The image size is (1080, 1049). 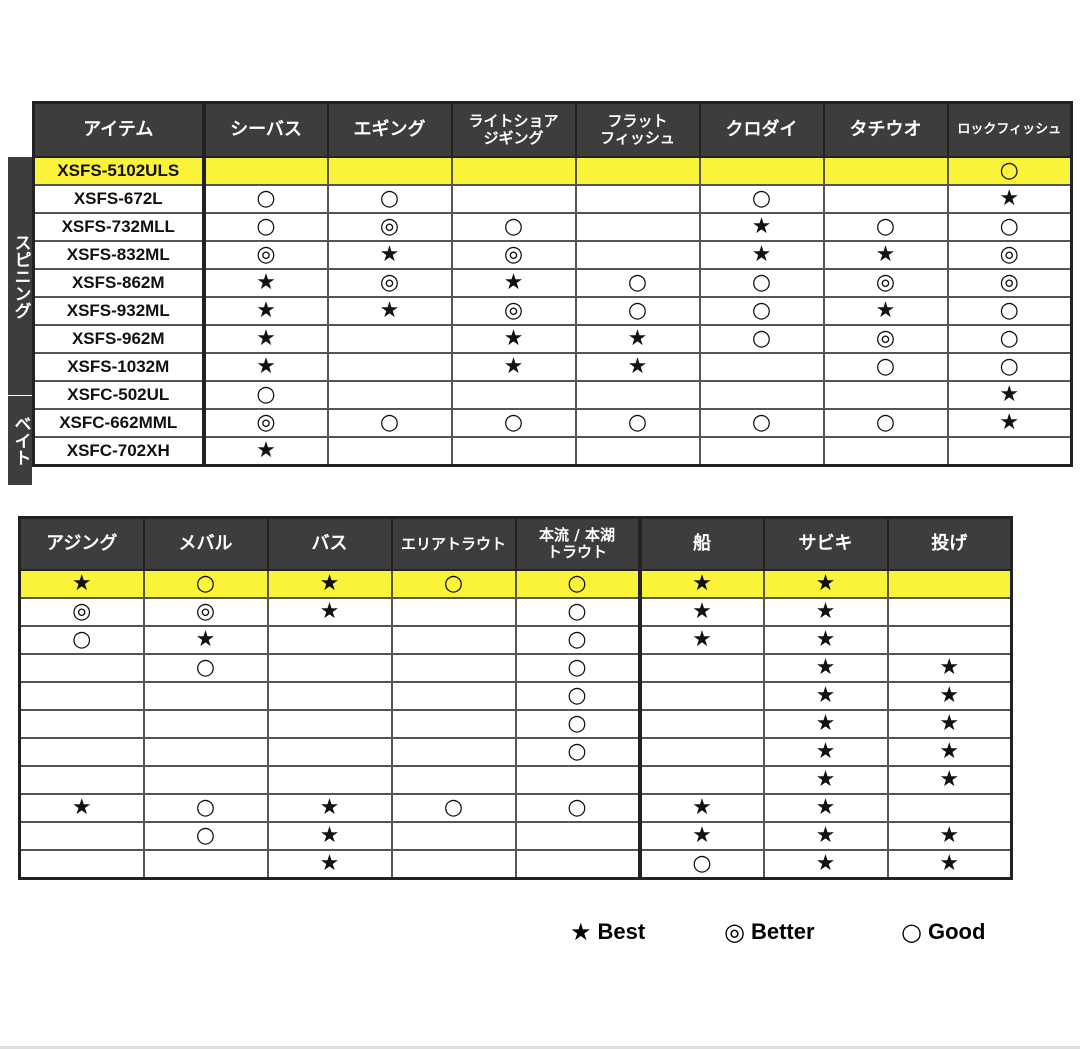 I want to click on column-header: バス, so click(x=329, y=543).